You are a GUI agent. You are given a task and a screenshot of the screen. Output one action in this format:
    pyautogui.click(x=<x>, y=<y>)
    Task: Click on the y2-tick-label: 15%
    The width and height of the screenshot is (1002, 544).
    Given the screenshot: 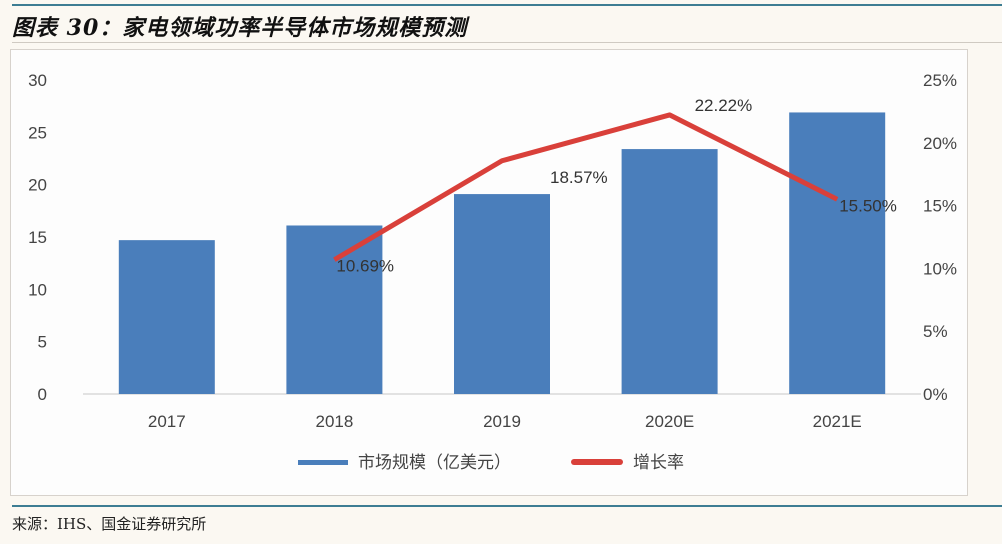 What is the action you would take?
    pyautogui.click(x=940, y=206)
    